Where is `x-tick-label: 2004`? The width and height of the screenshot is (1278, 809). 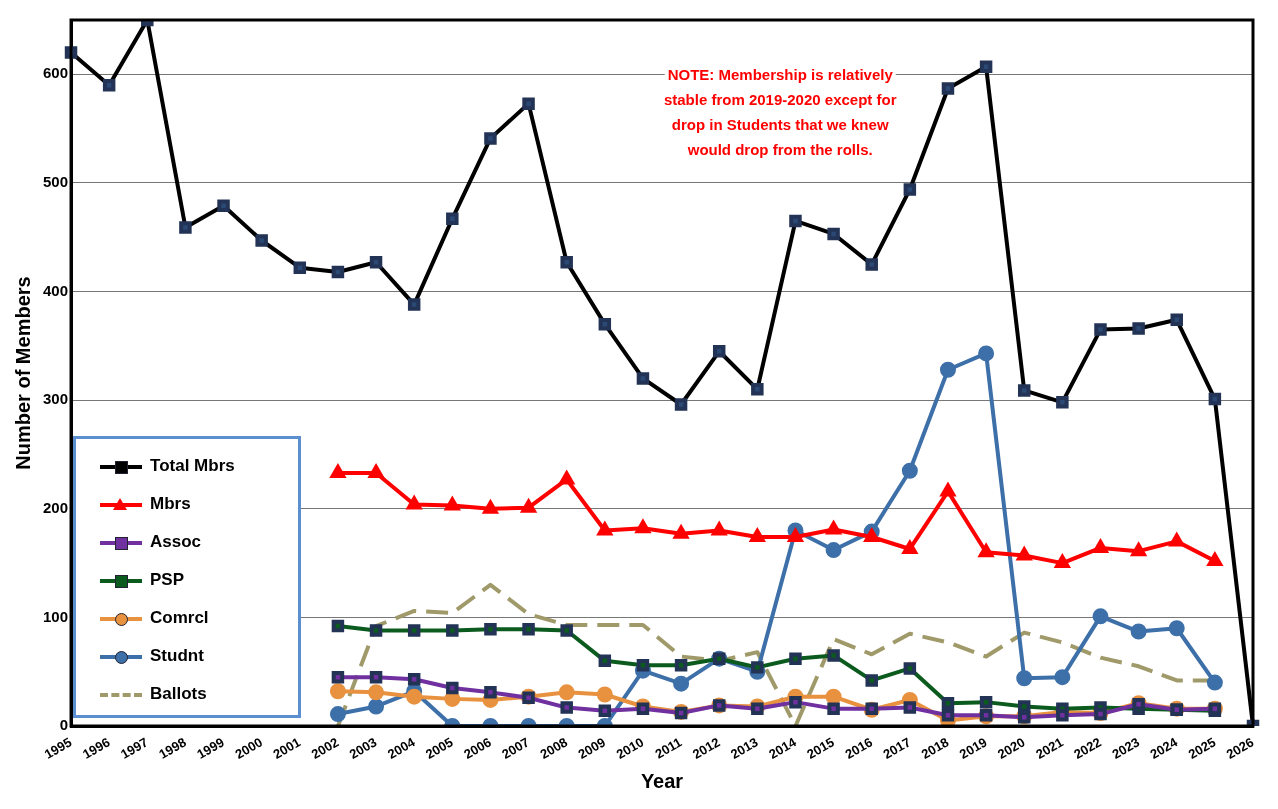 x-tick-label: 2004 is located at coordinates (401, 748).